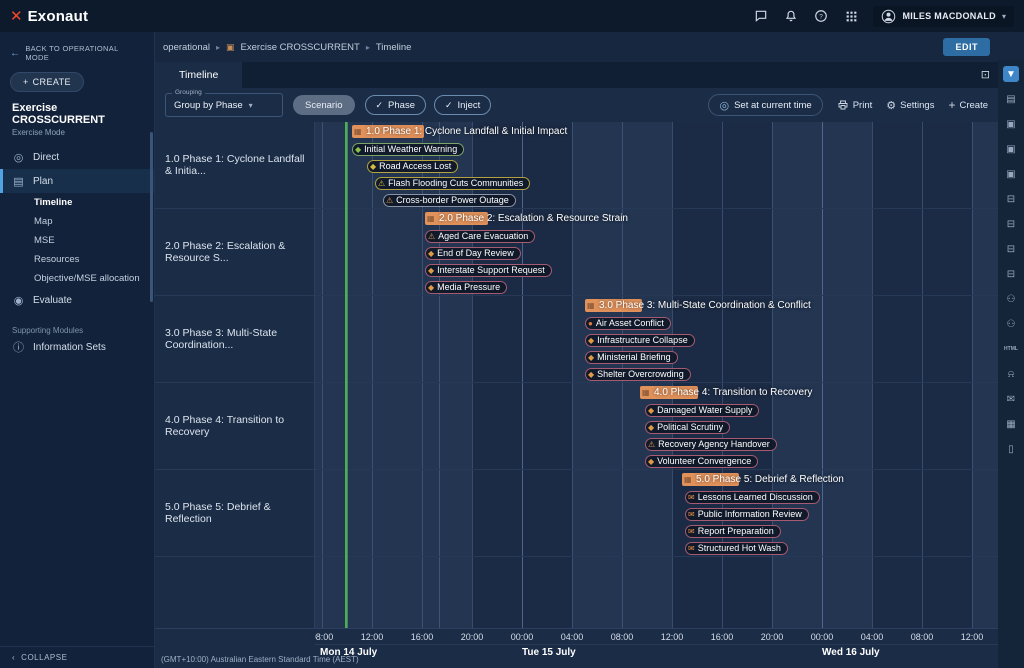 Image resolution: width=1024 pixels, height=668 pixels. What do you see at coordinates (324, 105) in the screenshot?
I see `scenario-chip: Scenario` at bounding box center [324, 105].